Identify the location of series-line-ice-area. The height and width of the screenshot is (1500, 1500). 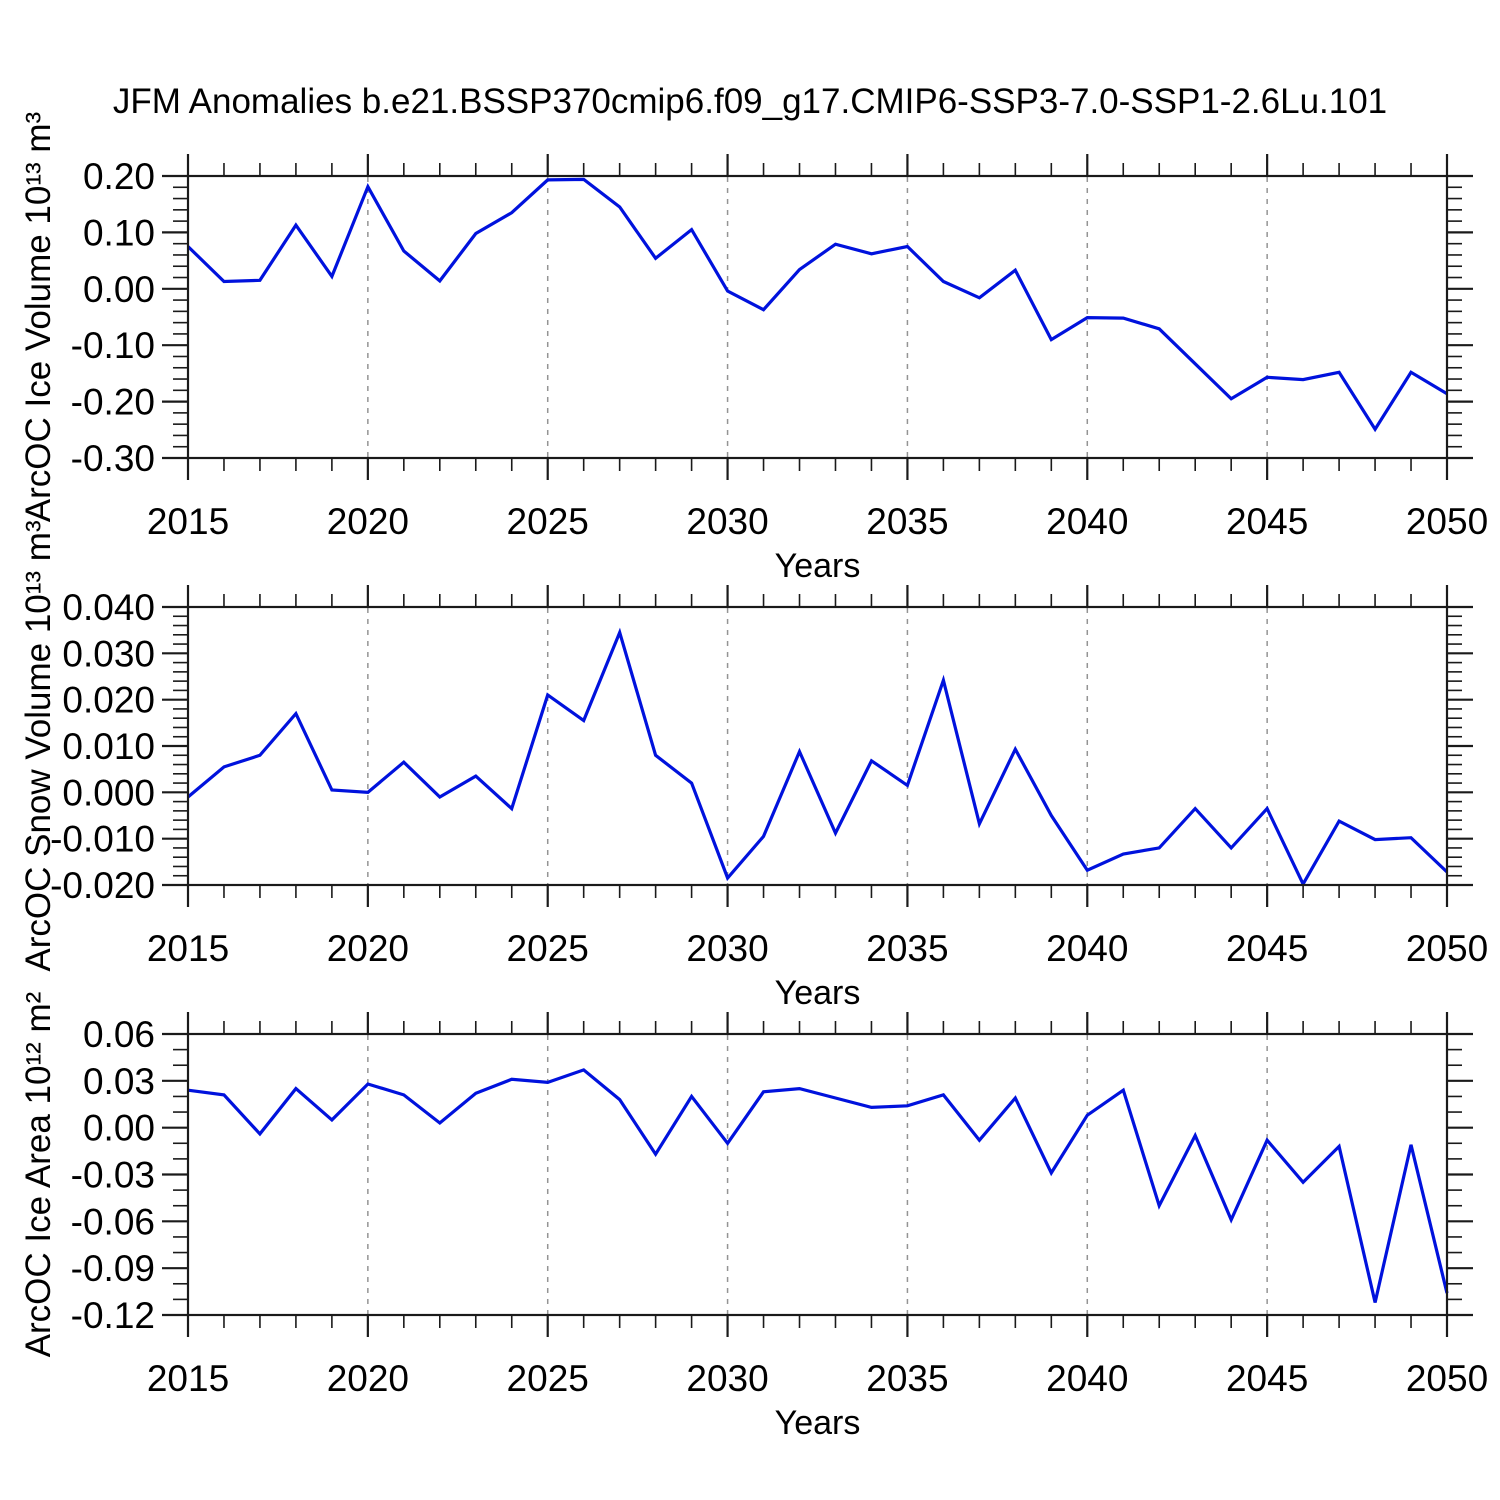
(818, 1185).